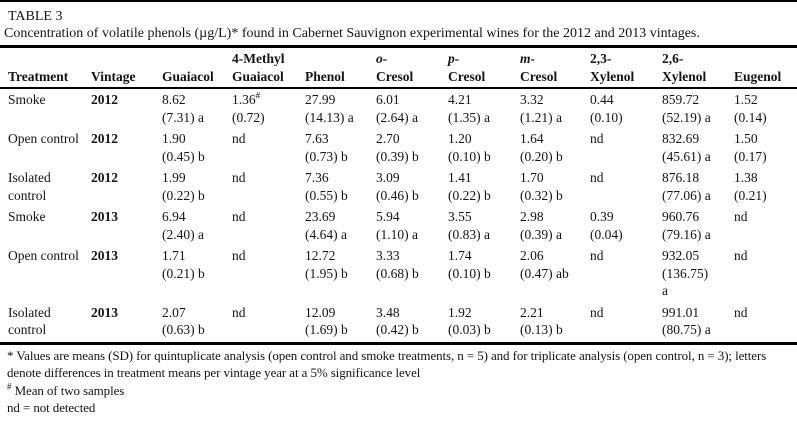 The width and height of the screenshot is (797, 425). Describe the element at coordinates (555, 68) in the screenshot. I see `column-header-m-cresol: m- Cresol` at that location.